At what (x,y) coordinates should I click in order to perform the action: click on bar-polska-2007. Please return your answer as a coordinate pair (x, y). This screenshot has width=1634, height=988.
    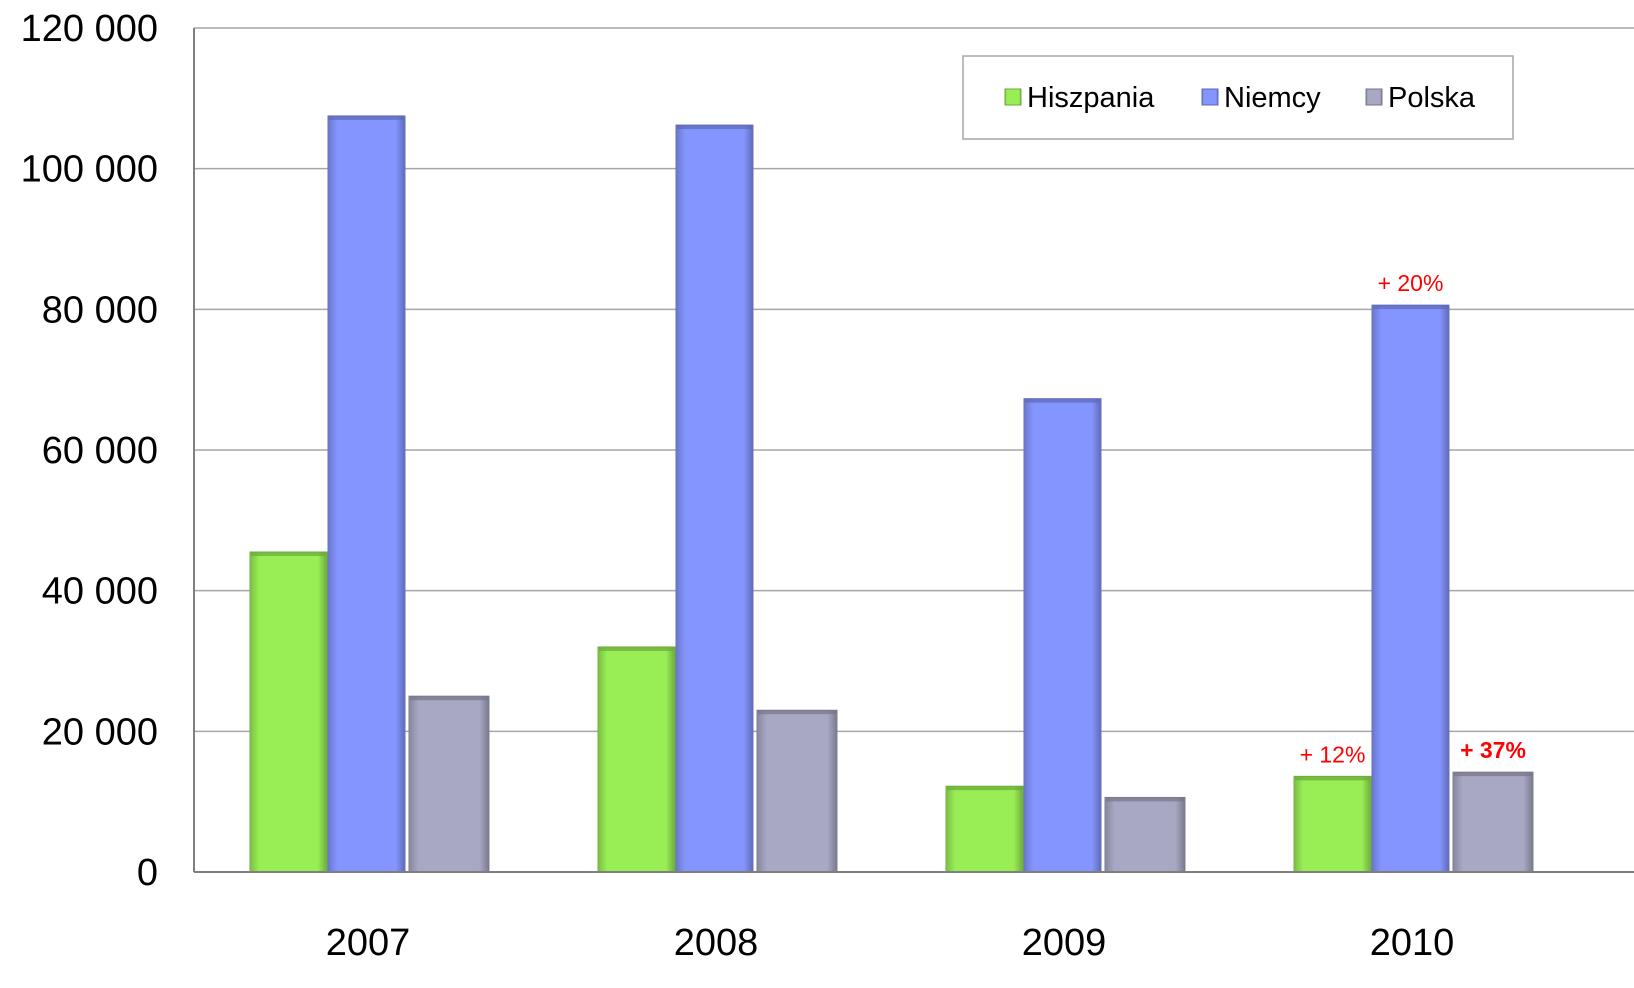
    Looking at the image, I should click on (449, 784).